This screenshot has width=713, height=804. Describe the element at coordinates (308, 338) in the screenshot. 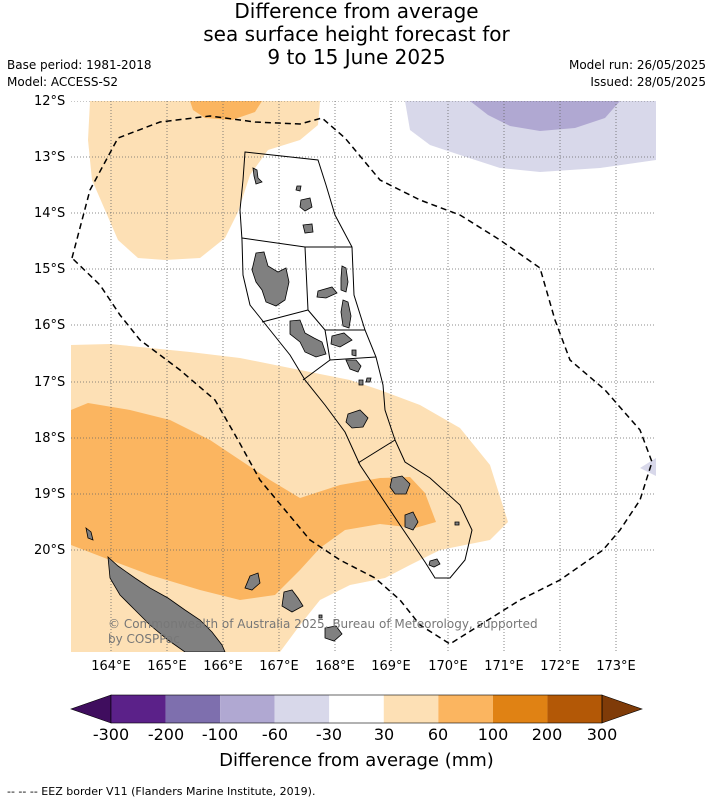

I see `island-malekula` at that location.